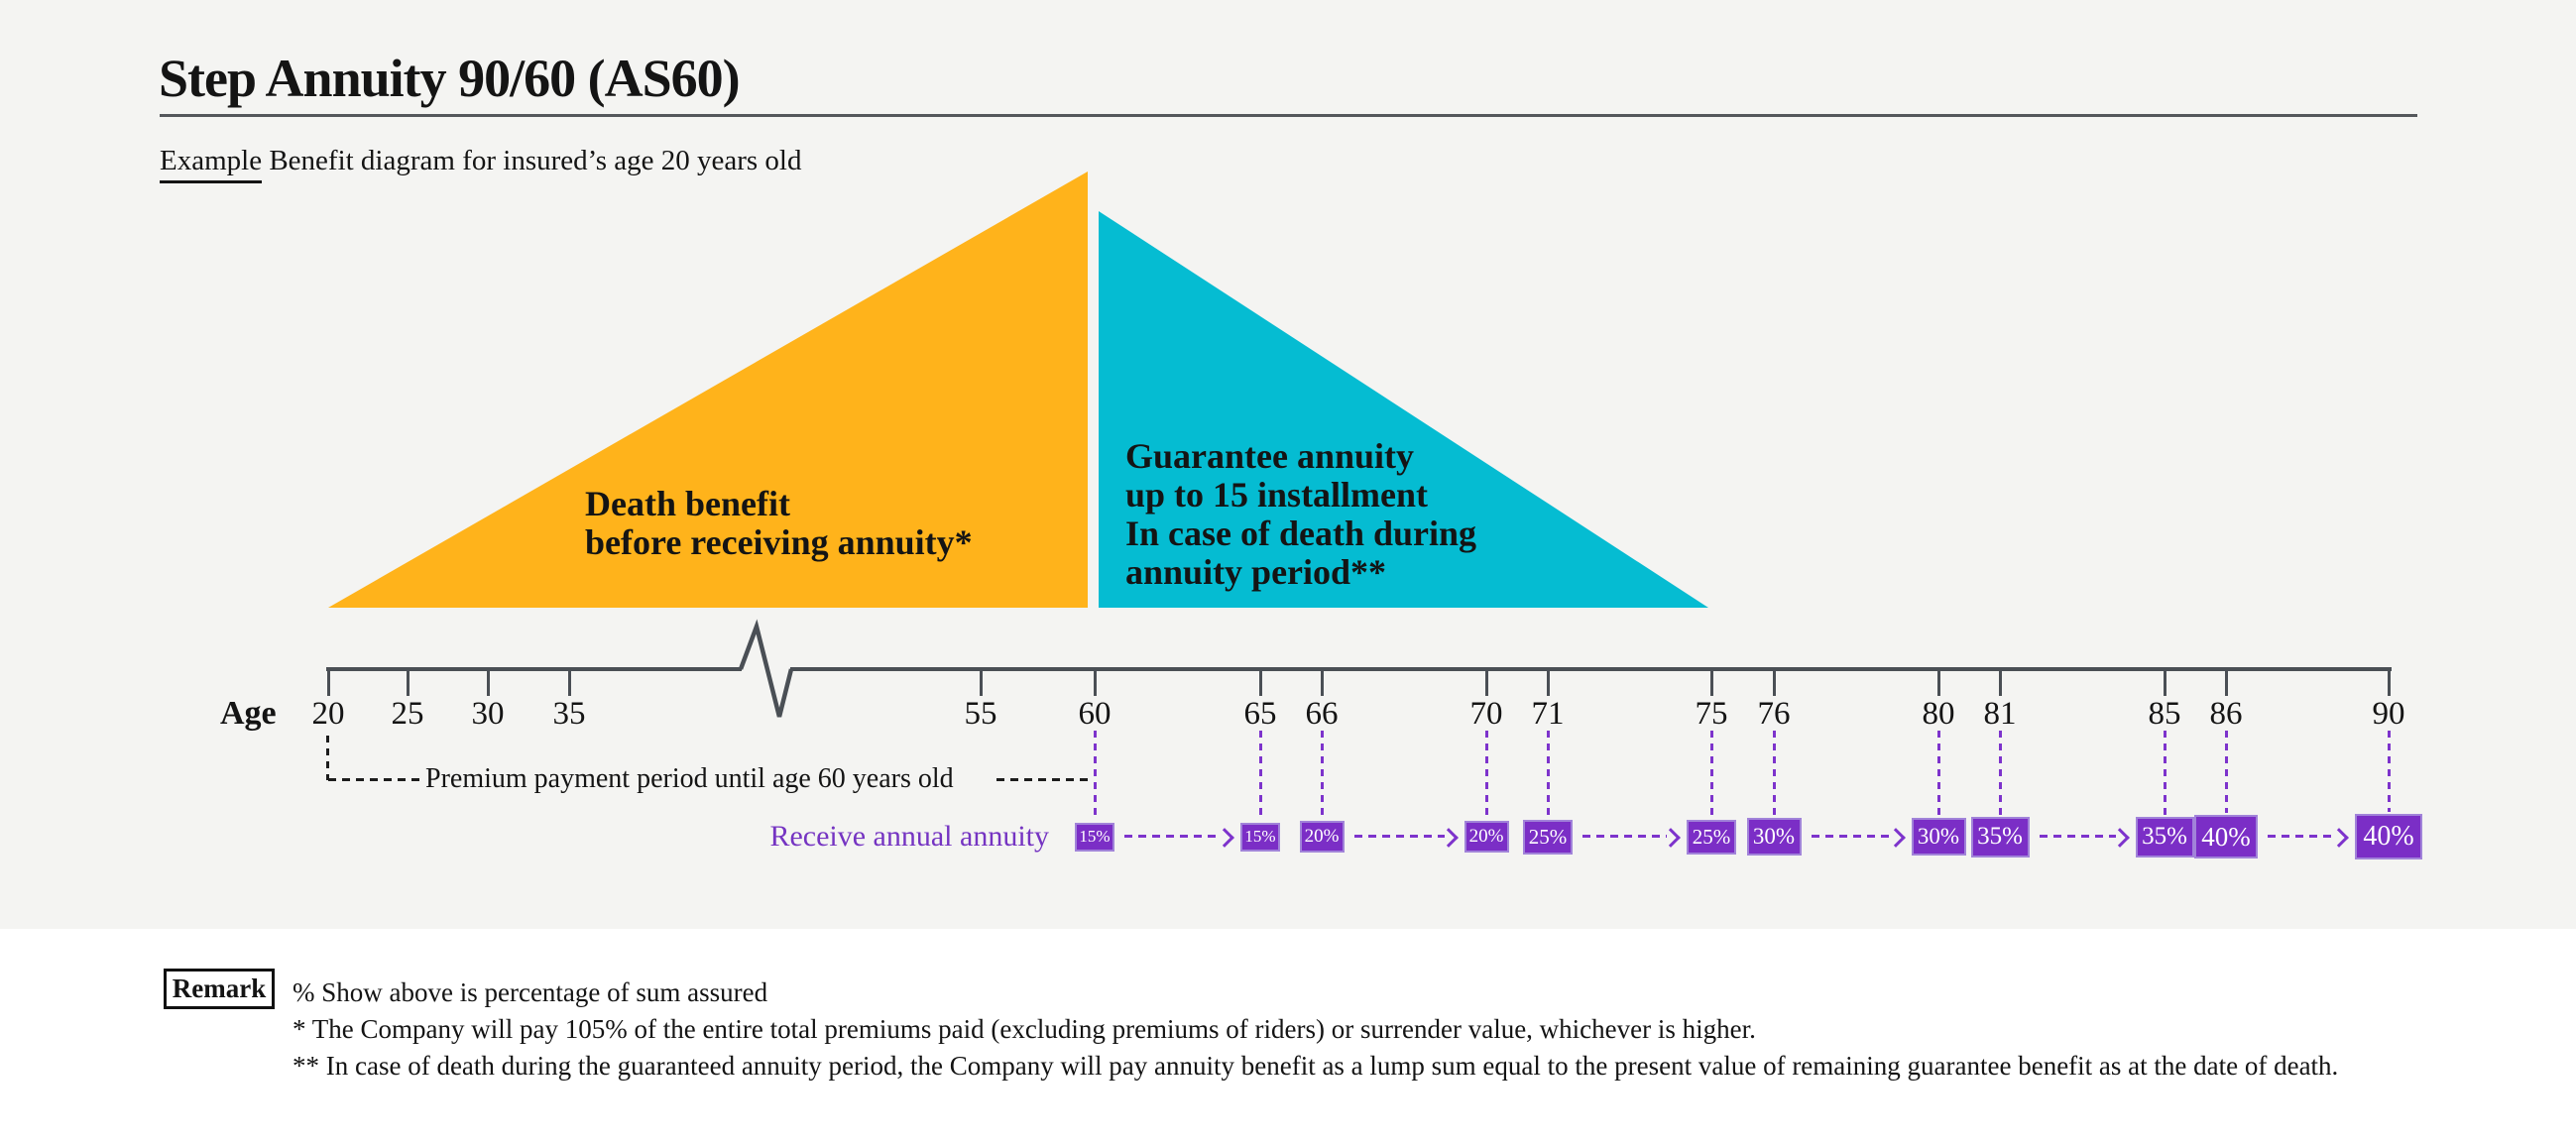 This screenshot has height=1144, width=2576. What do you see at coordinates (1322, 714) in the screenshot?
I see `age-tick-label: 66` at bounding box center [1322, 714].